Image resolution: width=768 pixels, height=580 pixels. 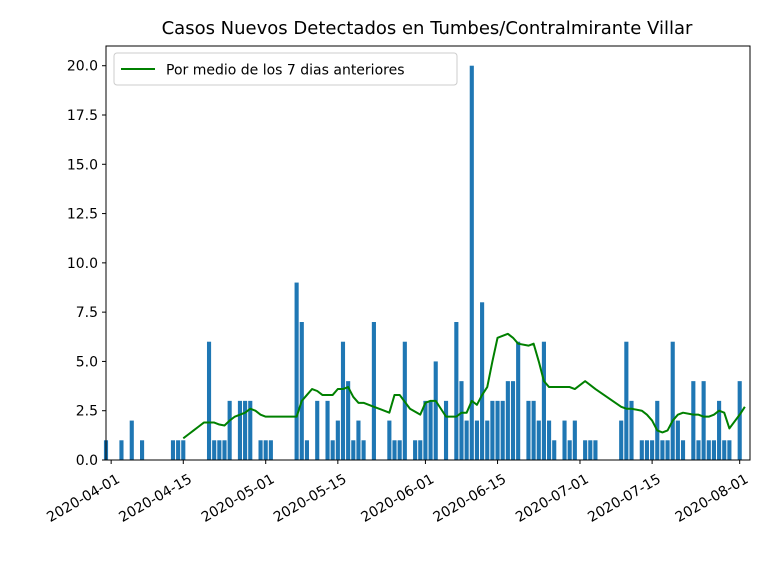 I want to click on x-tick-label: 2020-06-01, so click(x=398, y=498).